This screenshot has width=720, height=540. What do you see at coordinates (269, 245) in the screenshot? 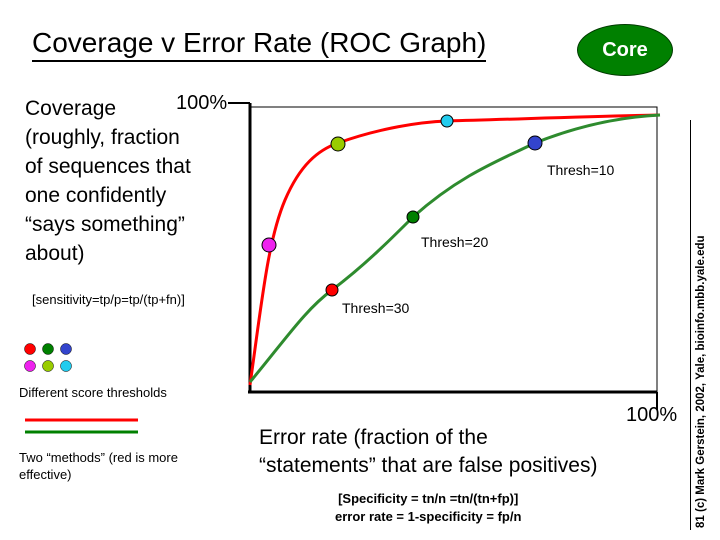
I see `threshold-point-magenta` at bounding box center [269, 245].